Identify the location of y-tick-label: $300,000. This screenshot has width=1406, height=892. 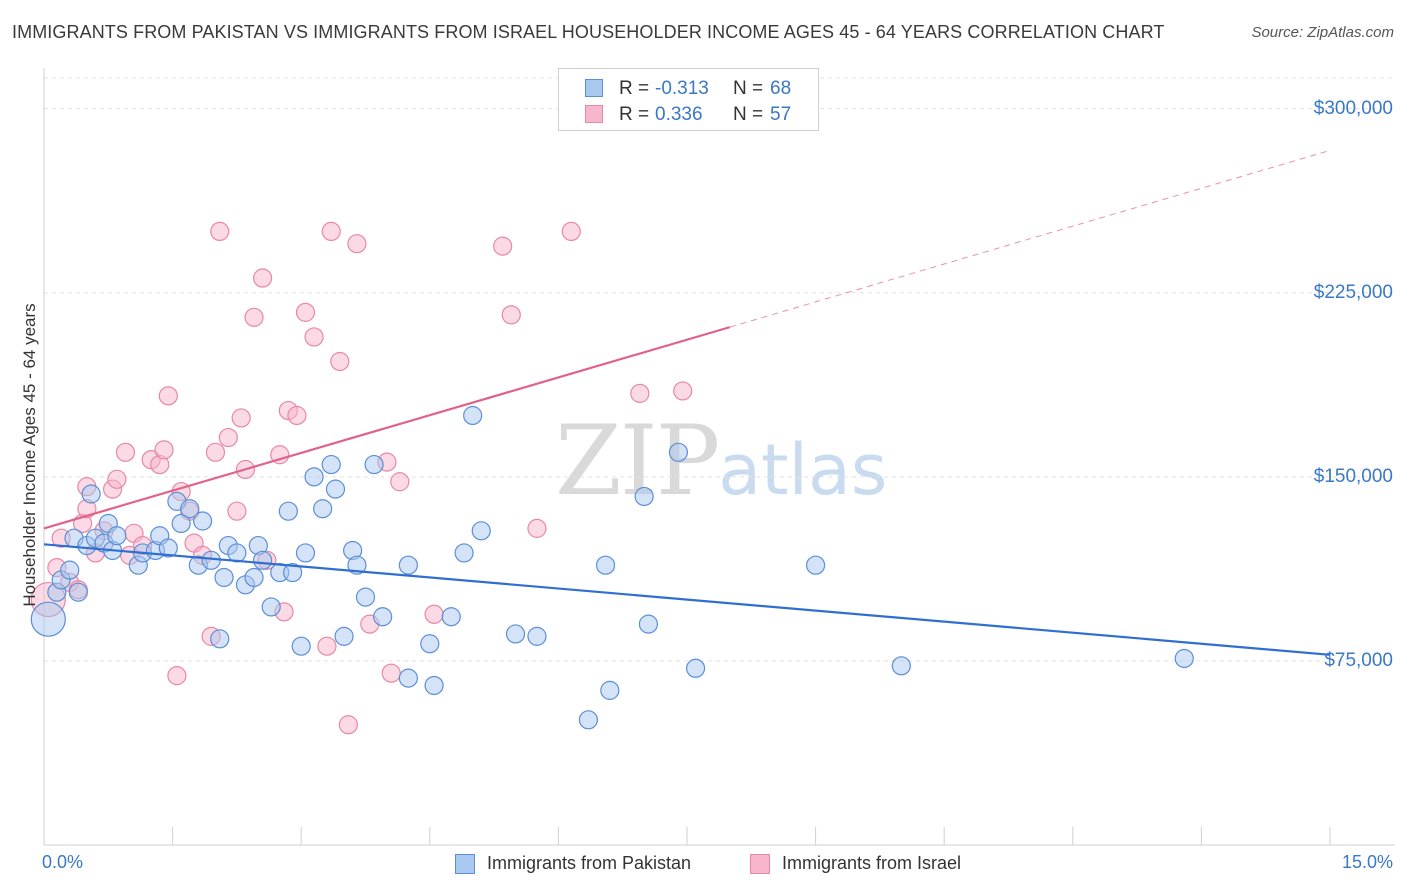
(1353, 108).